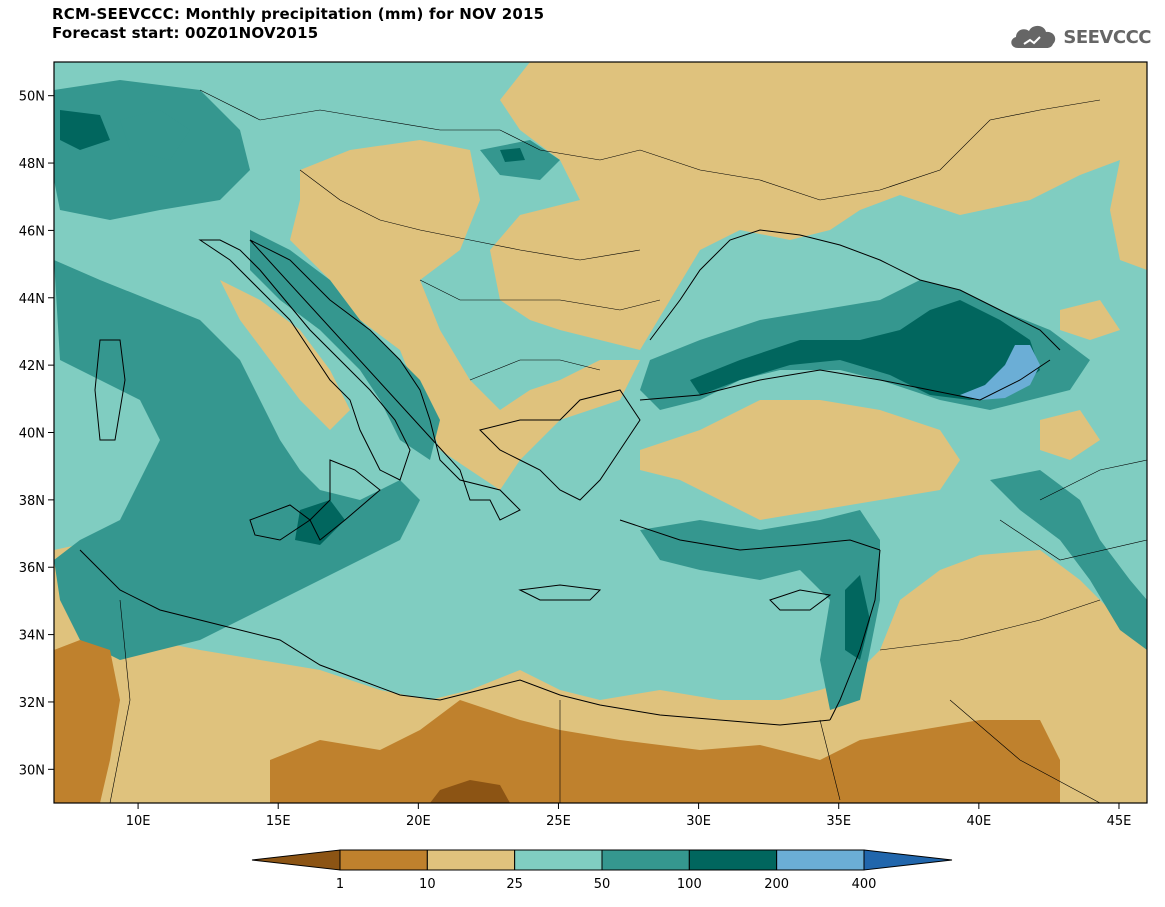  Describe the element at coordinates (185, 33) in the screenshot. I see `forecast-start-label: Forecast start: 00Z01NOV2015` at that location.